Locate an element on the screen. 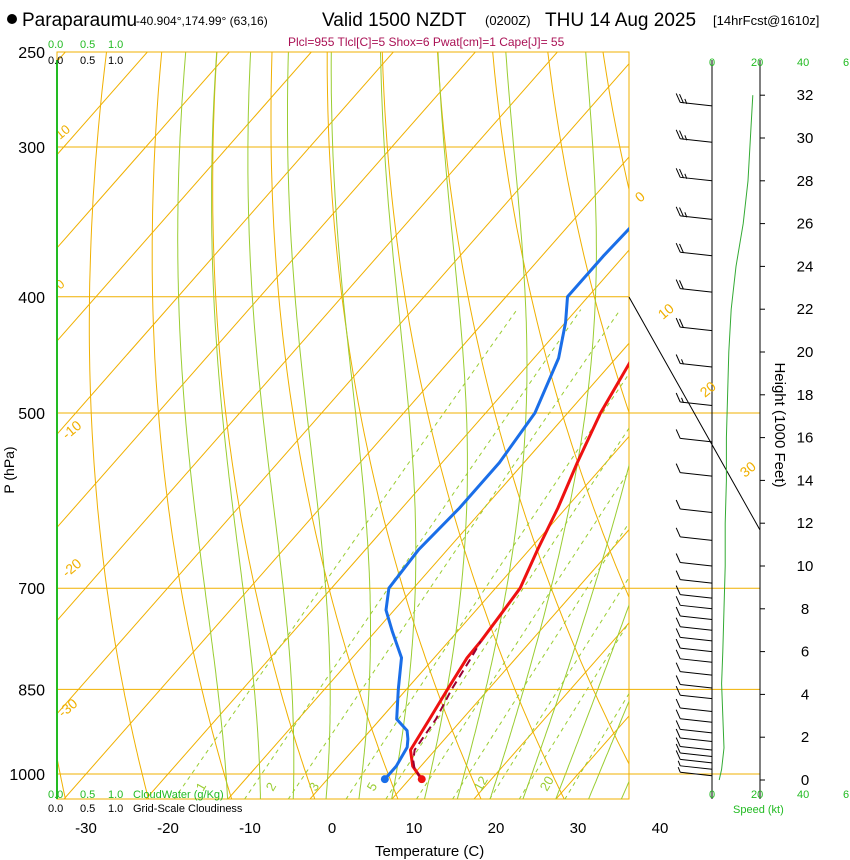  height-tick-label: 12 is located at coordinates (805, 523).